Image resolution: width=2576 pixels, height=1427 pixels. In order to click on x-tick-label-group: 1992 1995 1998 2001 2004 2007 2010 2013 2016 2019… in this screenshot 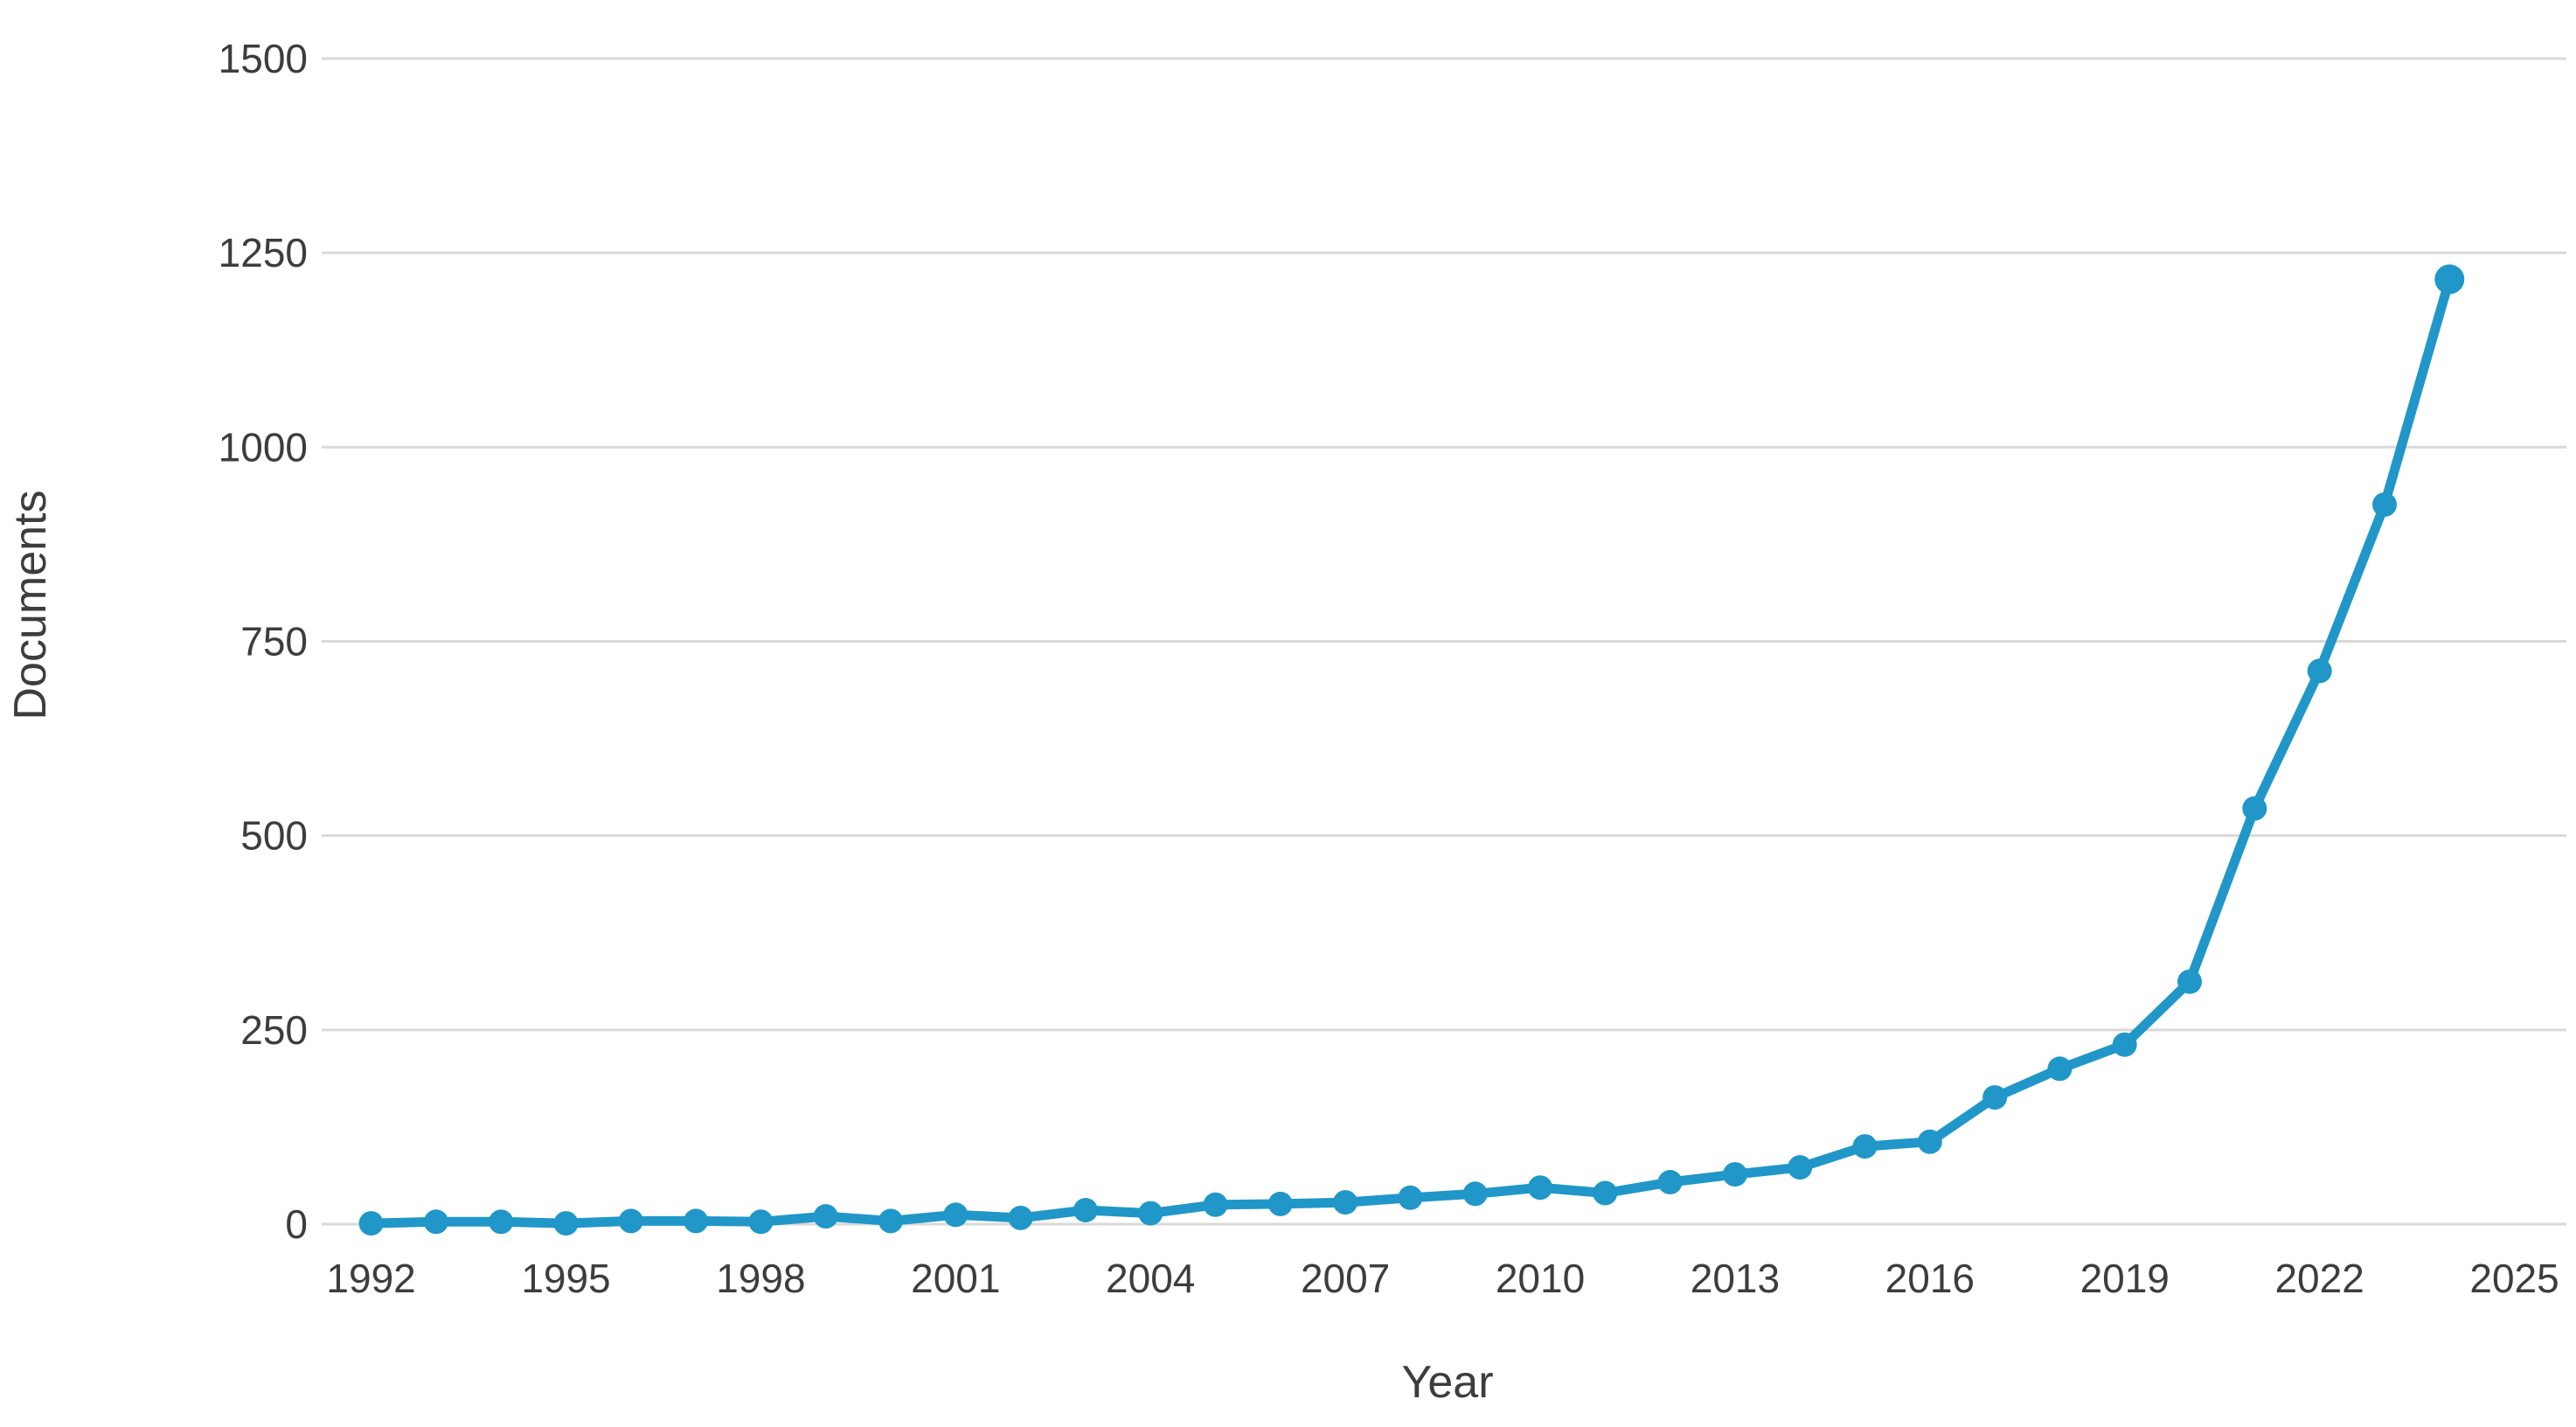, I will do `click(1442, 1278)`.